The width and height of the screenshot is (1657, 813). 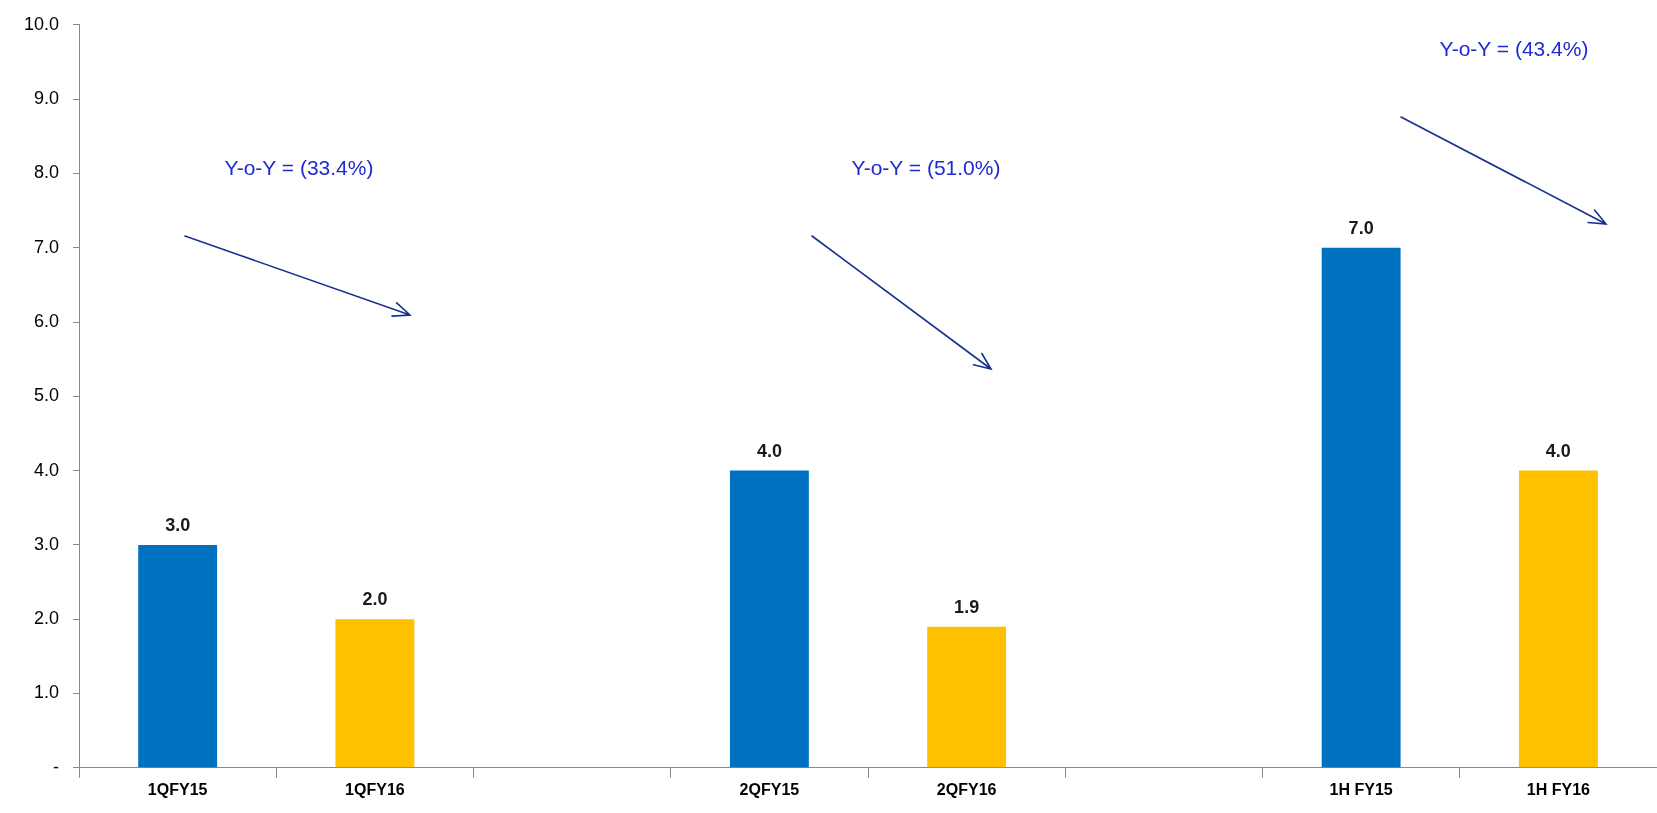 What do you see at coordinates (47, 395) in the screenshot?
I see `y-tick-label: 5.0` at bounding box center [47, 395].